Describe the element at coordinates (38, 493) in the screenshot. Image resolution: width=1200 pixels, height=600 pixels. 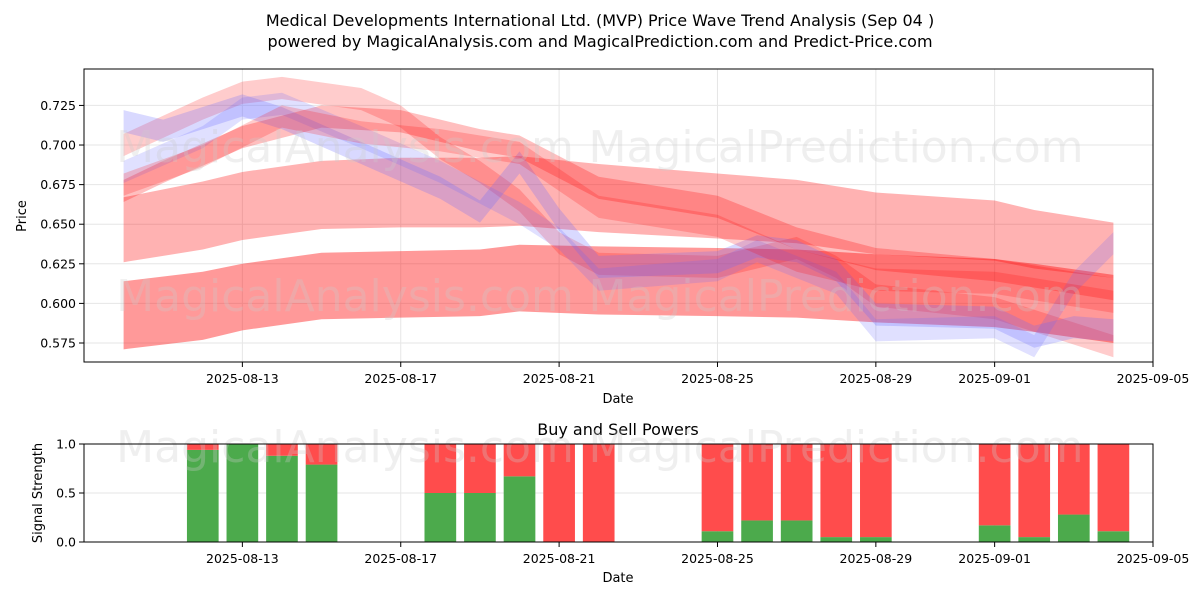
I see `bottom-y-axis-label: Signal Strength` at that location.